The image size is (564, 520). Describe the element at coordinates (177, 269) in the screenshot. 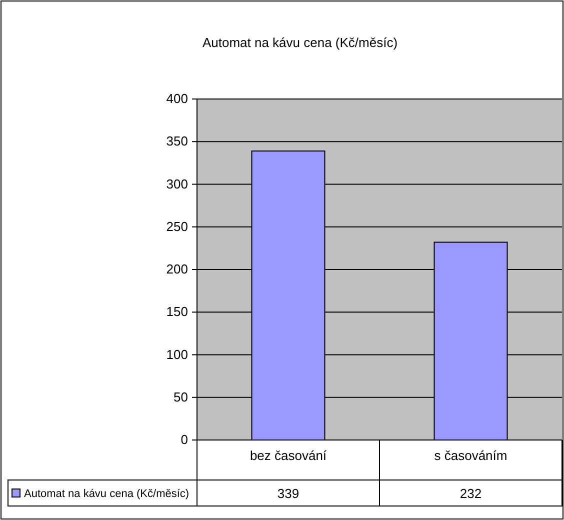

I see `y-tick-label: 200` at that location.